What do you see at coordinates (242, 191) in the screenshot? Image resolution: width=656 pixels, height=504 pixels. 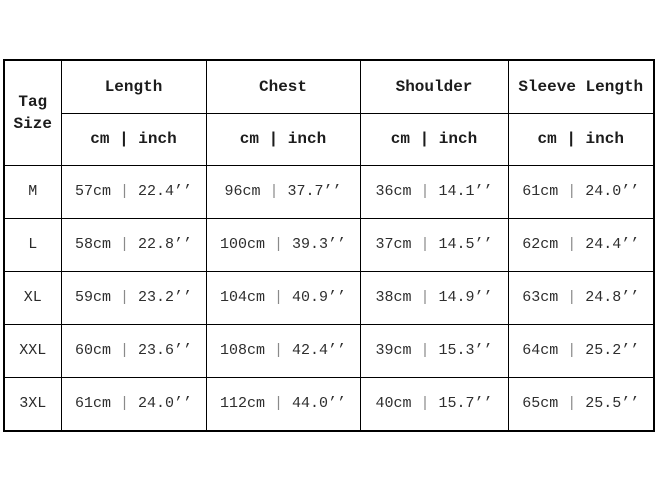 I see `cm-value: 96cm` at bounding box center [242, 191].